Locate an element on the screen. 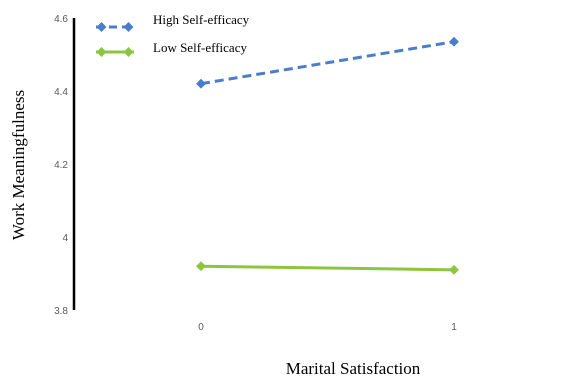 This screenshot has height=379, width=568. series-line-low-self-efficacy is located at coordinates (327, 268).